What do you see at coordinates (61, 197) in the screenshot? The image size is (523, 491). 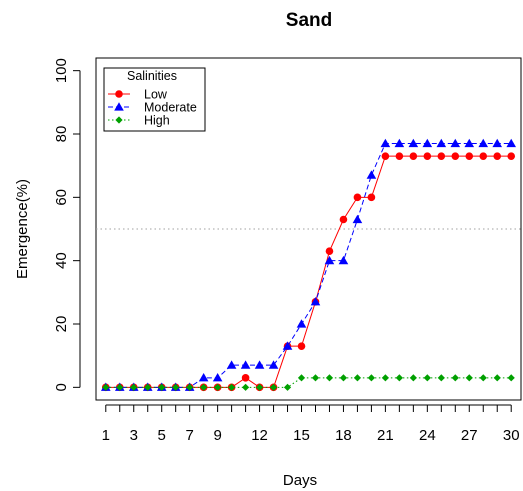 I see `y-tick-label: 60` at bounding box center [61, 197].